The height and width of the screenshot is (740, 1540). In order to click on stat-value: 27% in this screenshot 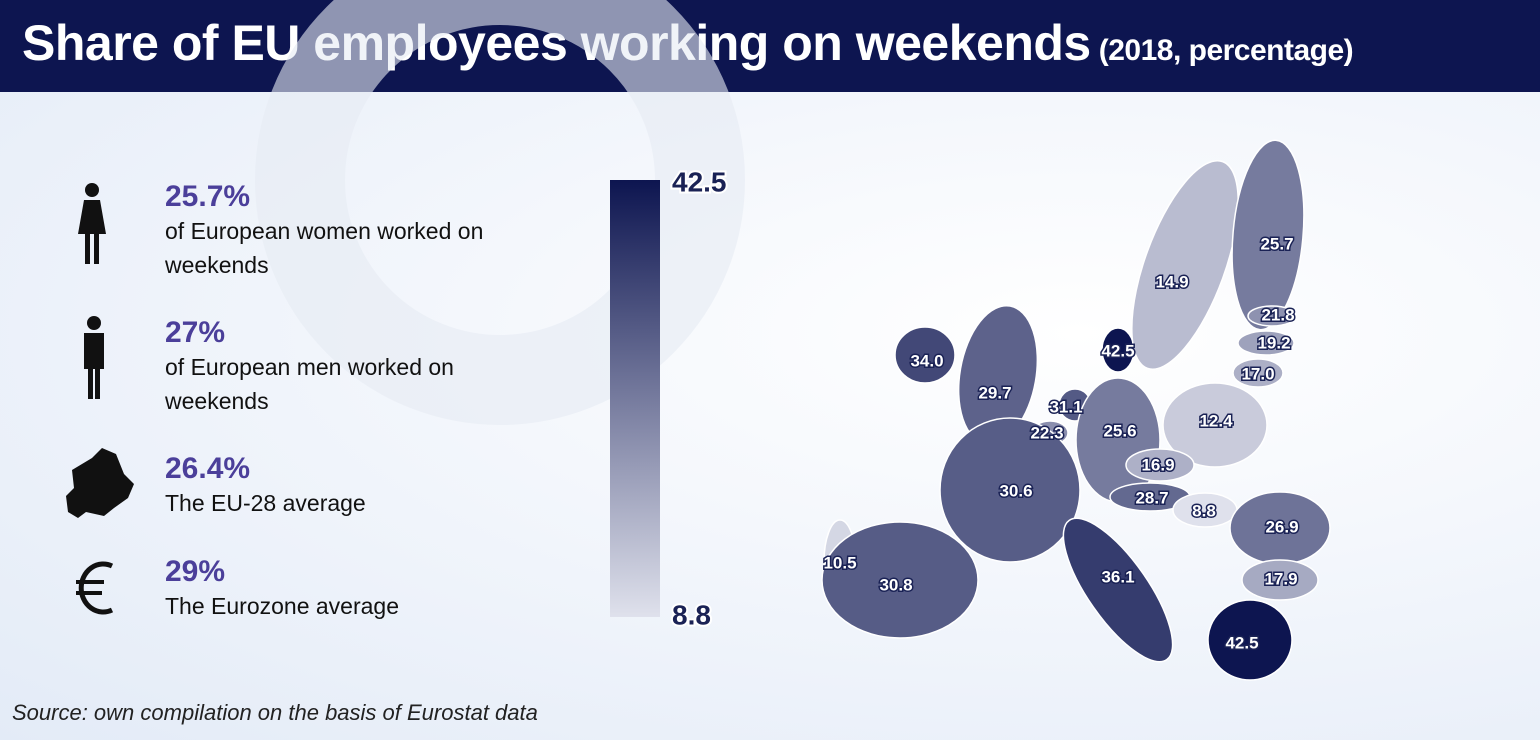, I will do `click(195, 332)`.